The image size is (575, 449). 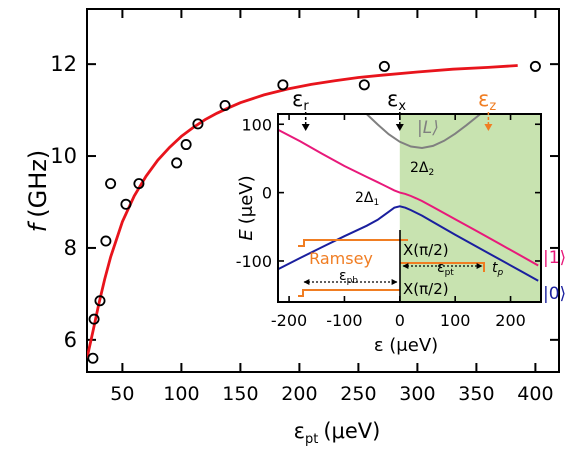 What do you see at coordinates (367, 199) in the screenshot?
I see `gap-1-label: 2Δ1` at bounding box center [367, 199].